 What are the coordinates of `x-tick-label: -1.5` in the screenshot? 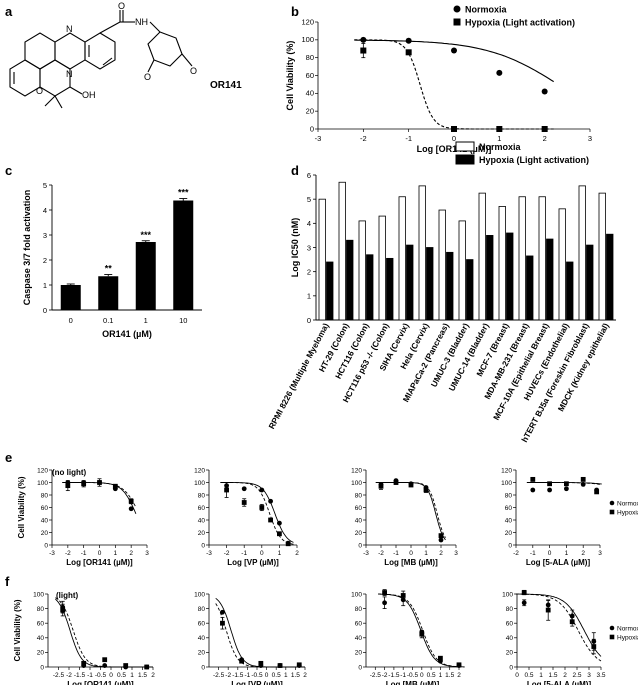 It's located at (394, 675).